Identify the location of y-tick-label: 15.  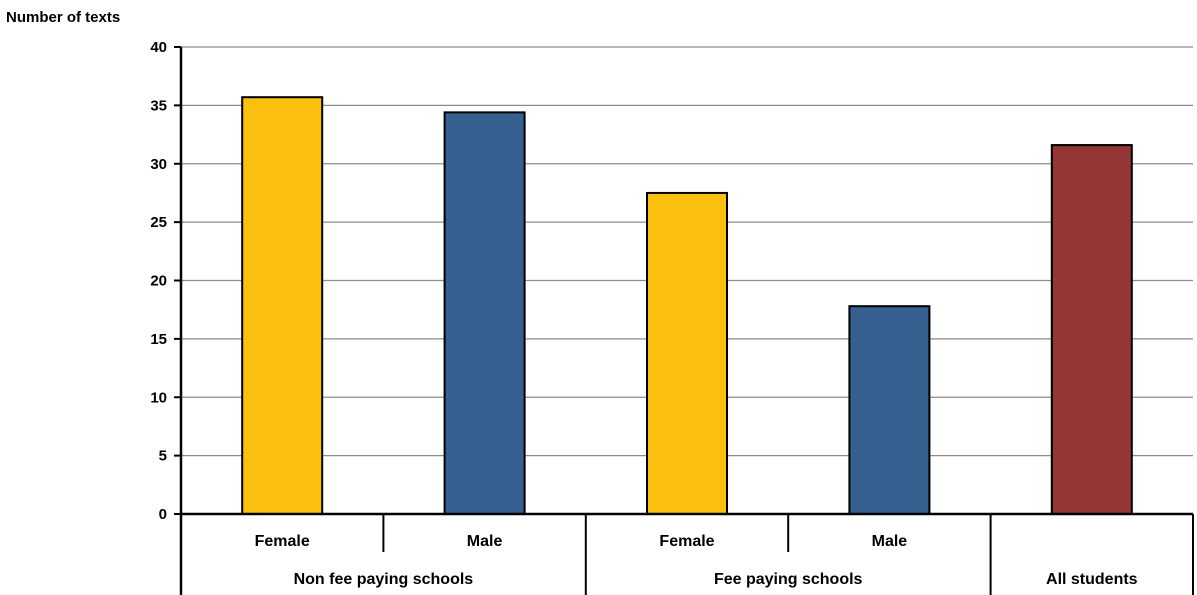
(158, 339).